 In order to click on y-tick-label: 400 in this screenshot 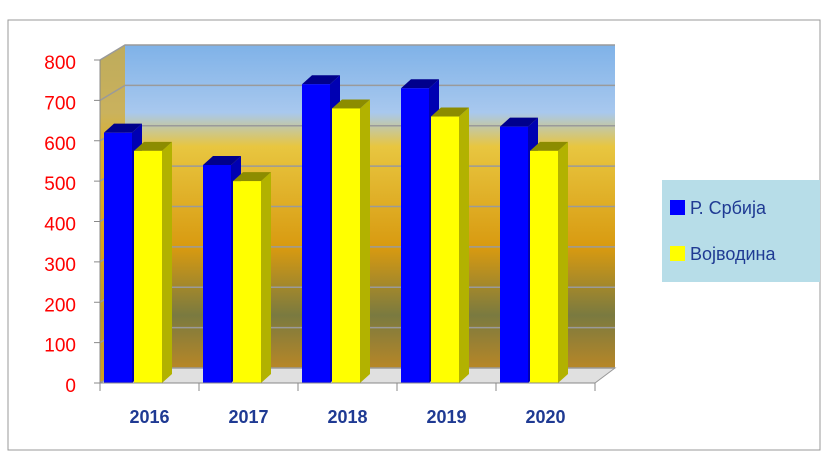, I will do `click(60, 225)`.